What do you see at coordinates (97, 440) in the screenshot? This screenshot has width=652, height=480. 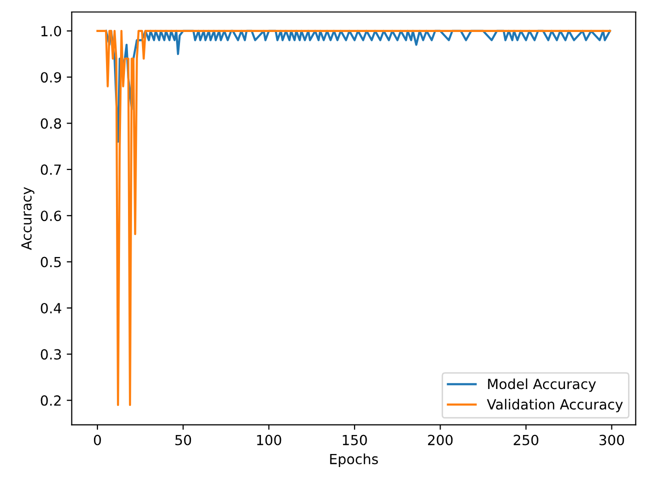 I see `x-tick-label: 0` at bounding box center [97, 440].